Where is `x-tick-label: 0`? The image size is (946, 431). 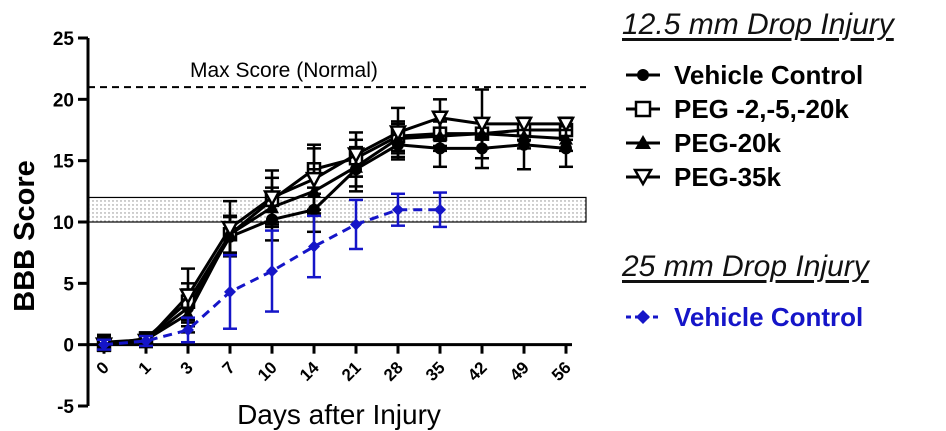
x-tick-label: 0 is located at coordinates (103, 368).